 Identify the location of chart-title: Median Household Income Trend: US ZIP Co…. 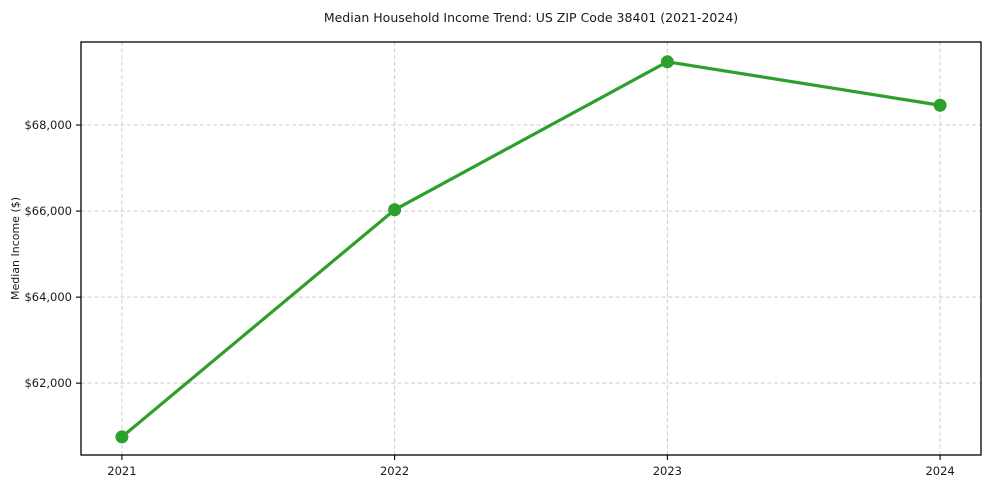
(531, 17).